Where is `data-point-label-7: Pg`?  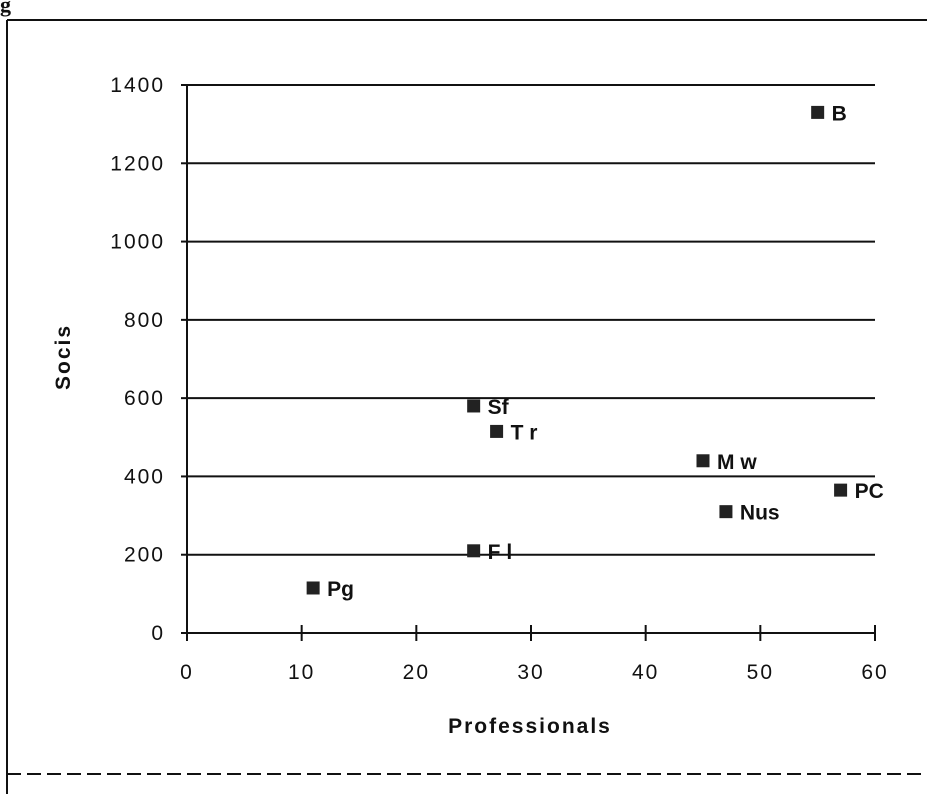 data-point-label-7: Pg is located at coordinates (340, 589).